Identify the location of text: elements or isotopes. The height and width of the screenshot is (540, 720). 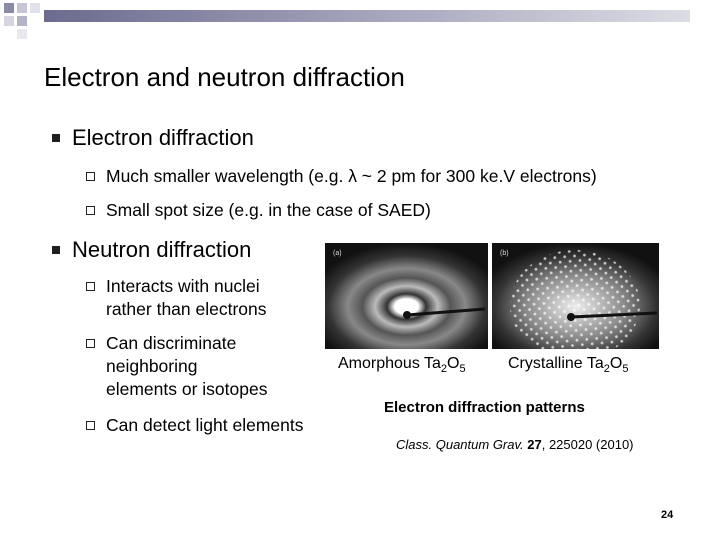
(187, 389).